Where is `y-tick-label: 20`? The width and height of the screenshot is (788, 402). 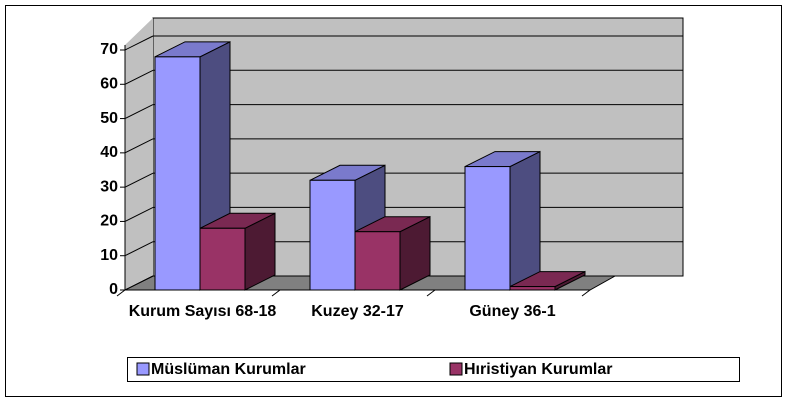 y-tick-label: 20 is located at coordinates (109, 221).